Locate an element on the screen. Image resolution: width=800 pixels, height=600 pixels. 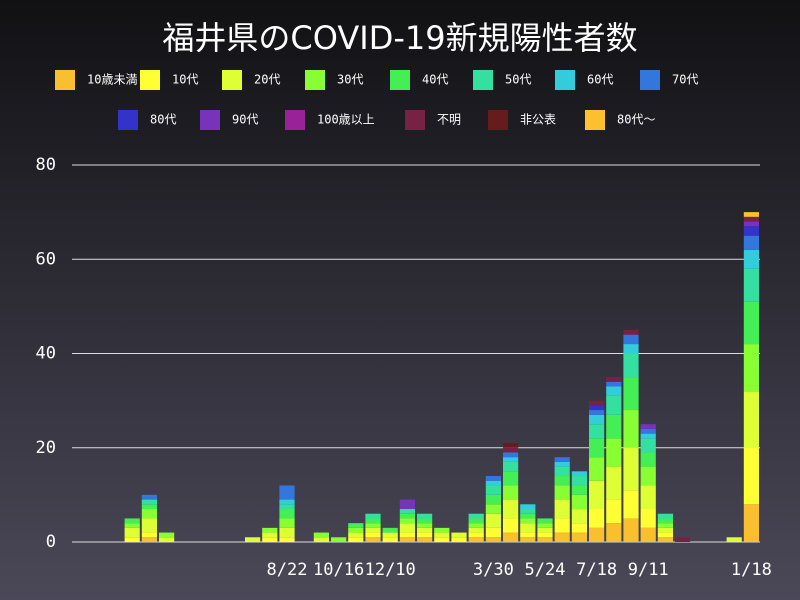
x-tick-label: 5/24 is located at coordinates (545, 570).